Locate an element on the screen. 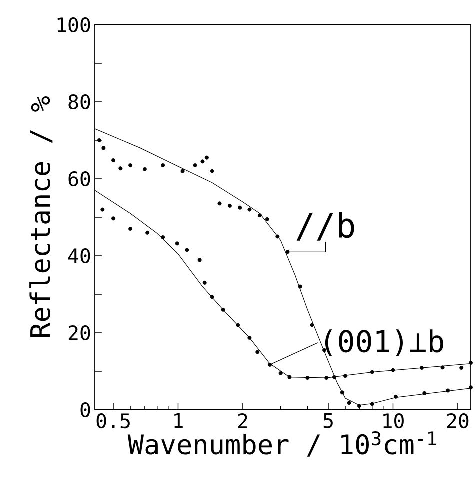 This screenshot has height=479, width=475. y-tick-label: 20 is located at coordinates (79, 333).